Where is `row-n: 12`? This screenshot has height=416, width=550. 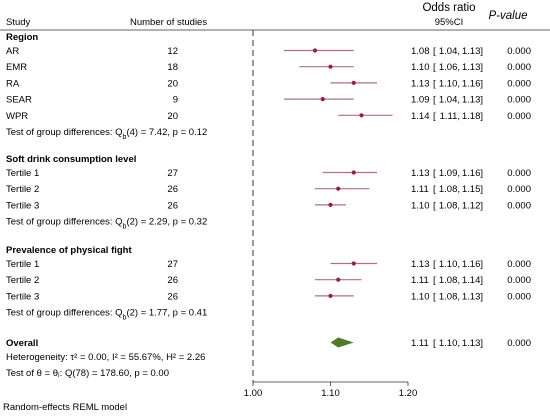
row-n: 12 is located at coordinates (172, 51).